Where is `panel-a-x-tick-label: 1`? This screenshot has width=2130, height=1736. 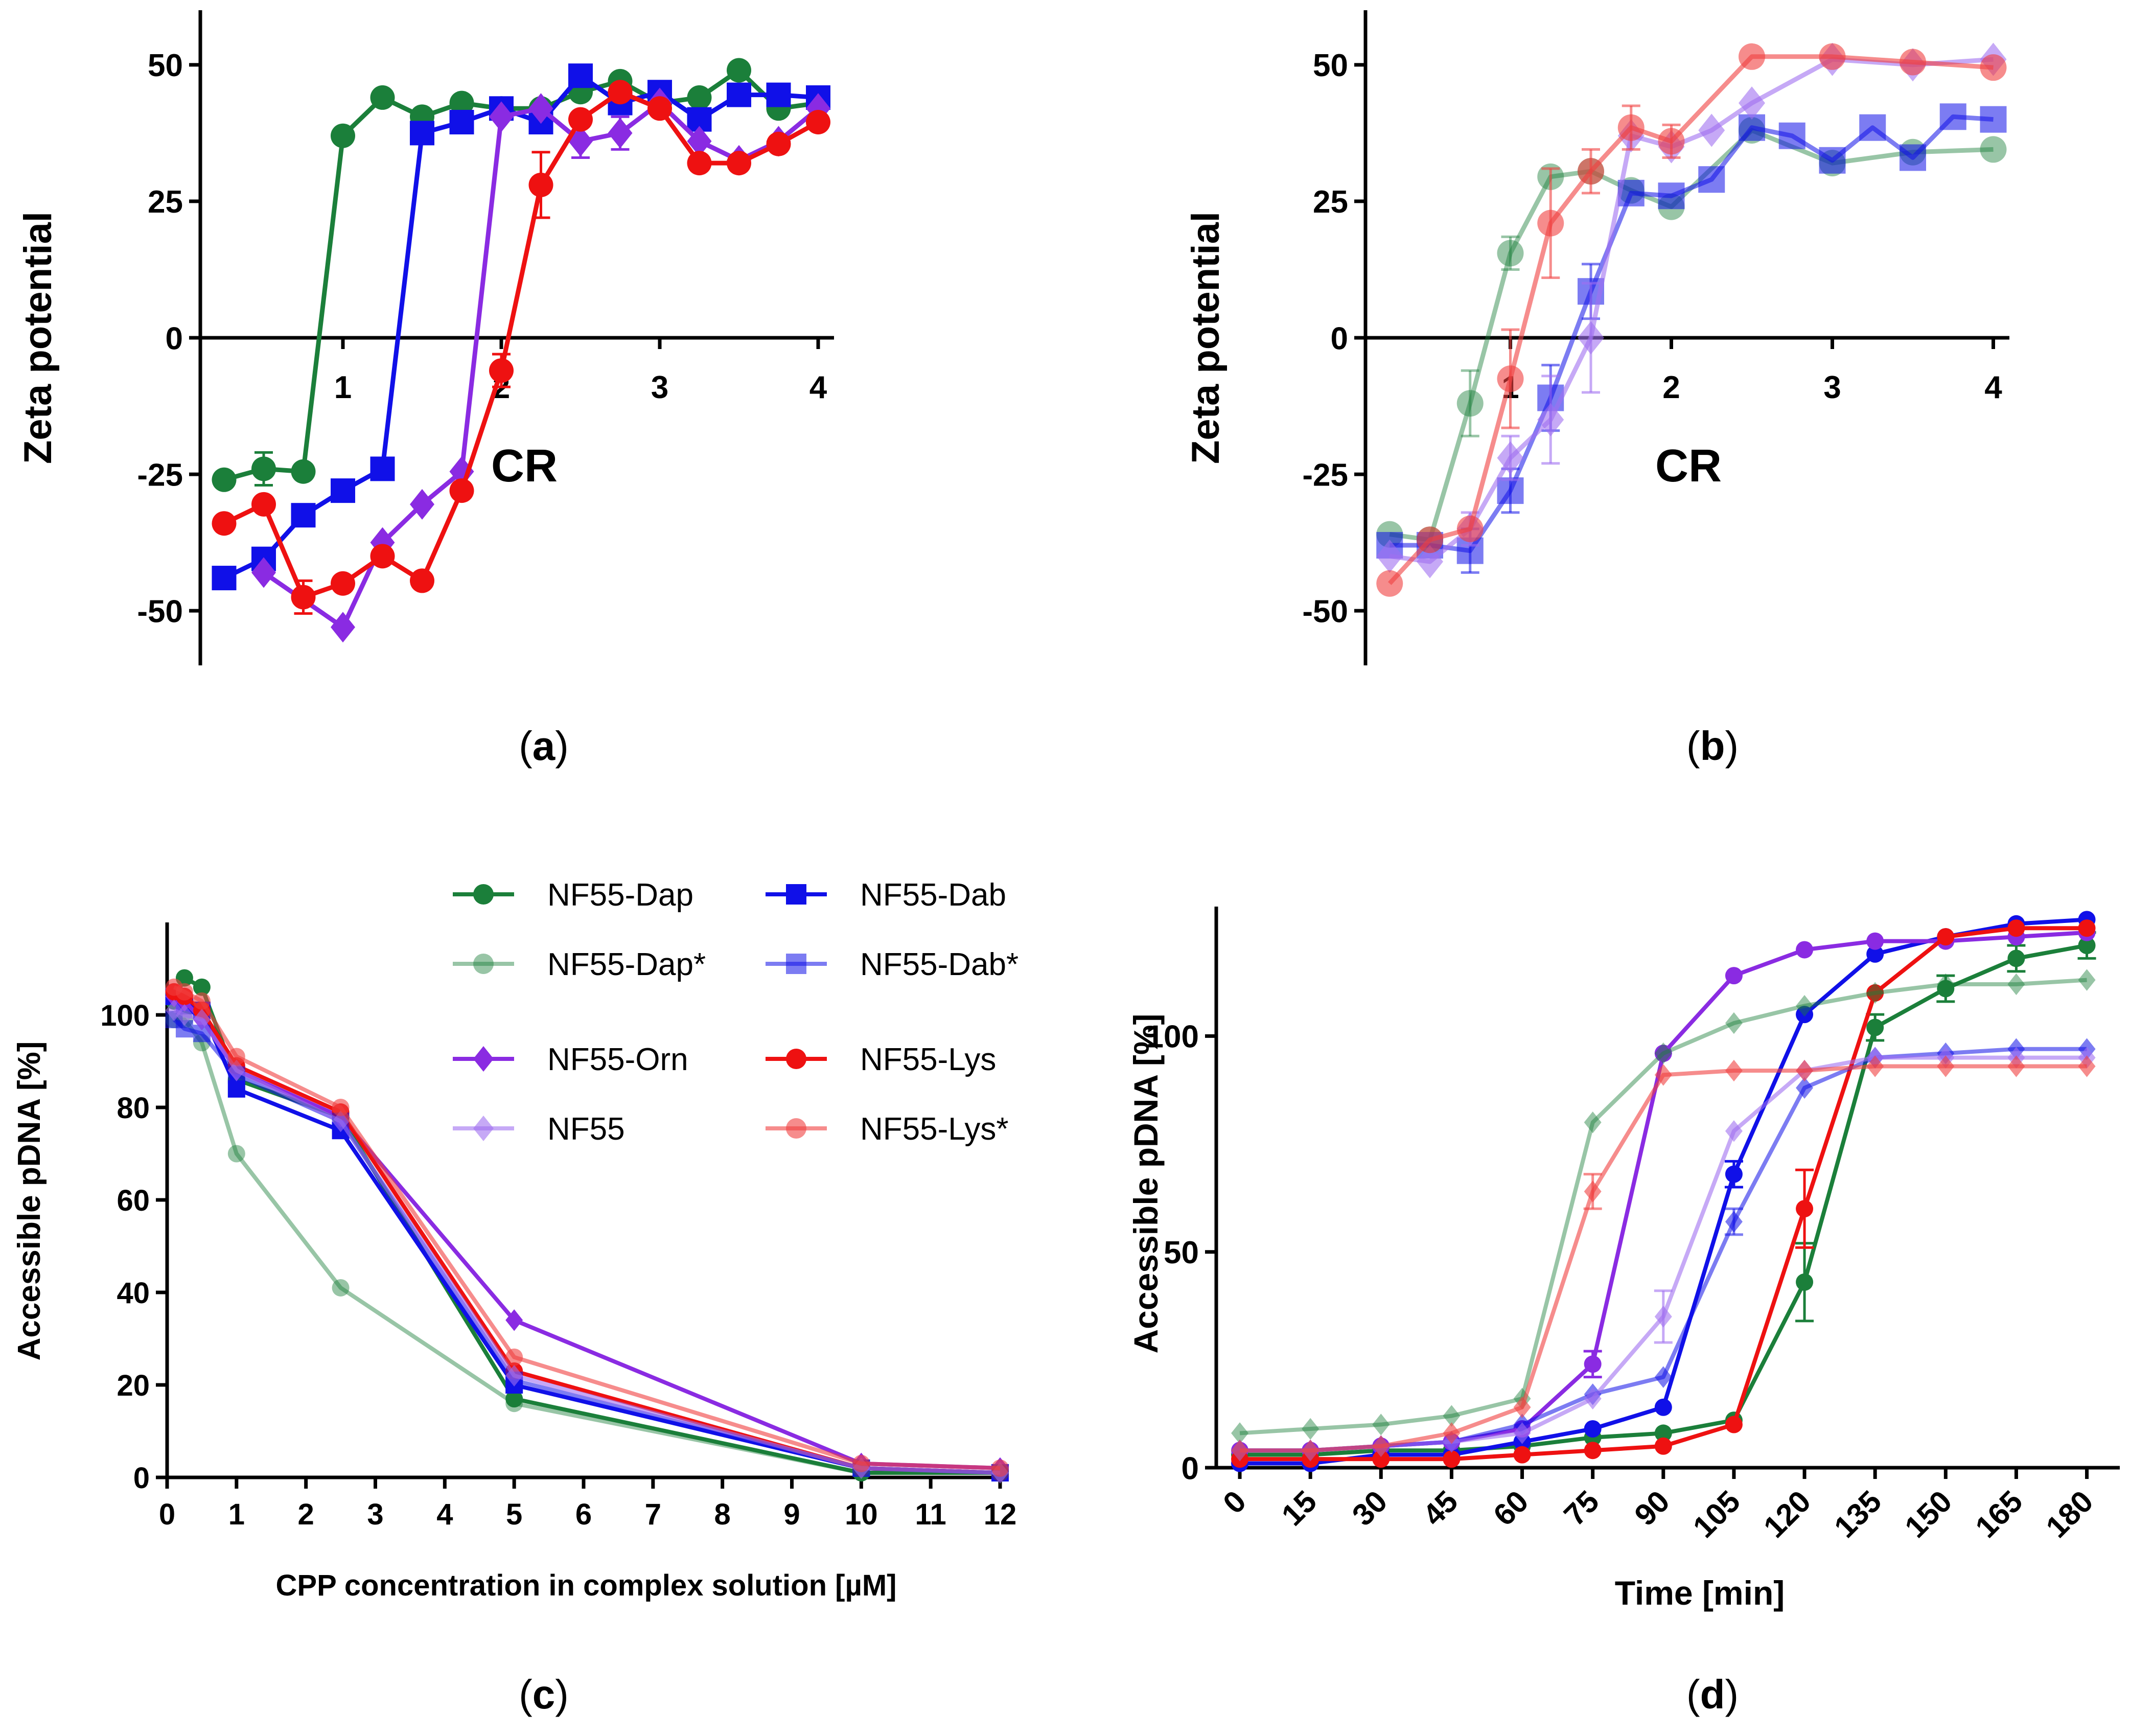 panel-a-x-tick-label: 1 is located at coordinates (343, 387).